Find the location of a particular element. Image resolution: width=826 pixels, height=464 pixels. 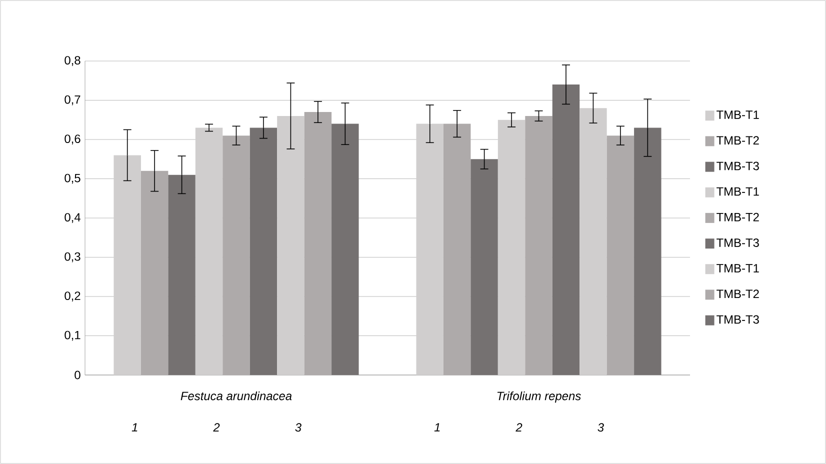

y-tick-label: 0,7 is located at coordinates (72, 100).